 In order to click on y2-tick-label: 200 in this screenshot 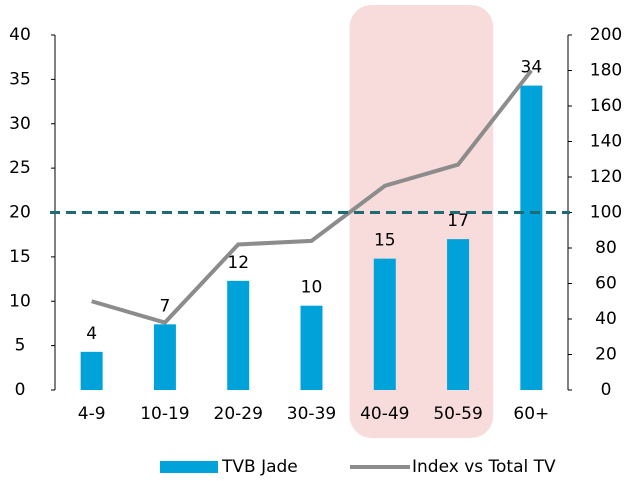, I will do `click(606, 35)`.